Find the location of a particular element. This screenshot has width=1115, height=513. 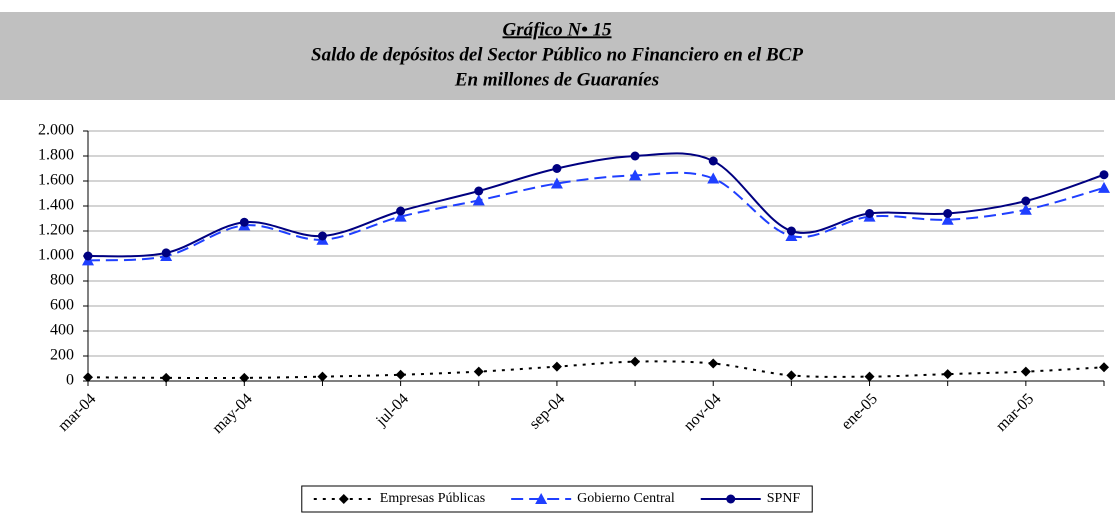

legend-label: Empresas Públicas is located at coordinates (432, 498).